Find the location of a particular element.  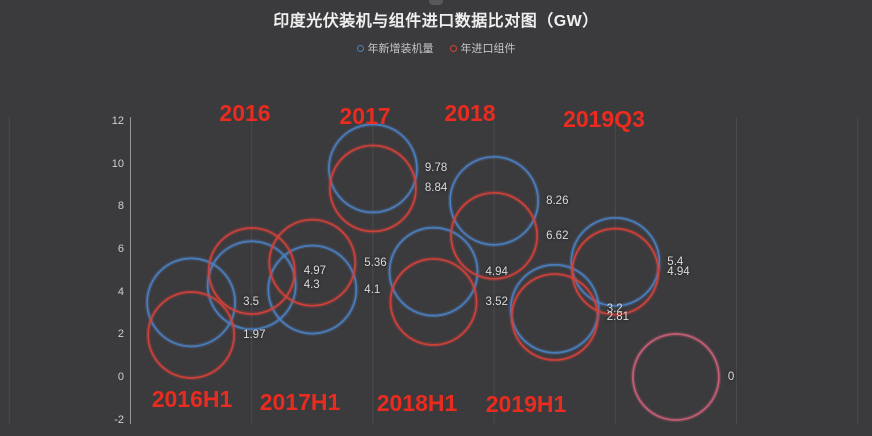

bubble-imports-2016H1 is located at coordinates (191, 335).